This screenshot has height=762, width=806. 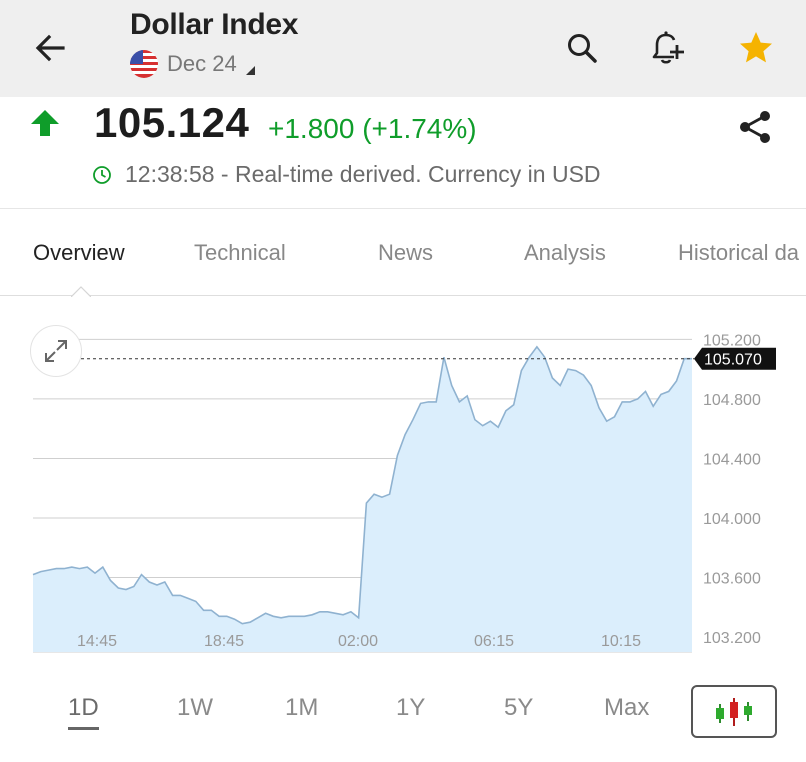 What do you see at coordinates (172, 122) in the screenshot?
I see `last-price: 105.124` at bounding box center [172, 122].